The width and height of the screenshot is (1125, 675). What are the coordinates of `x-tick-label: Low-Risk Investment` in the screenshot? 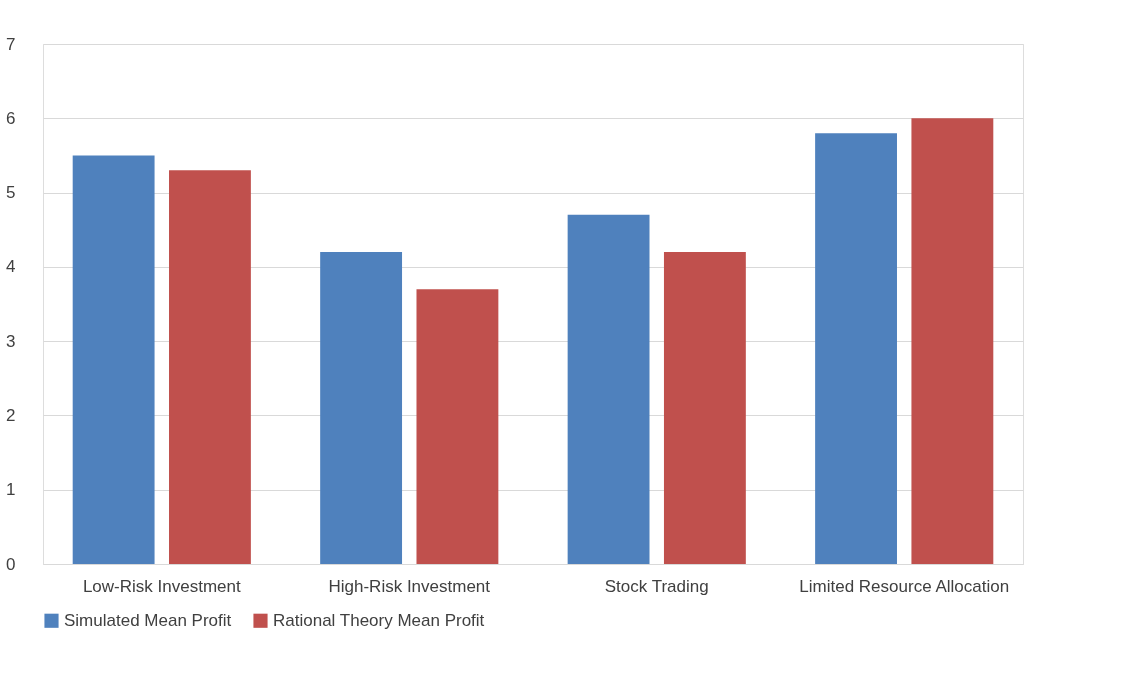 It's located at (161, 586).